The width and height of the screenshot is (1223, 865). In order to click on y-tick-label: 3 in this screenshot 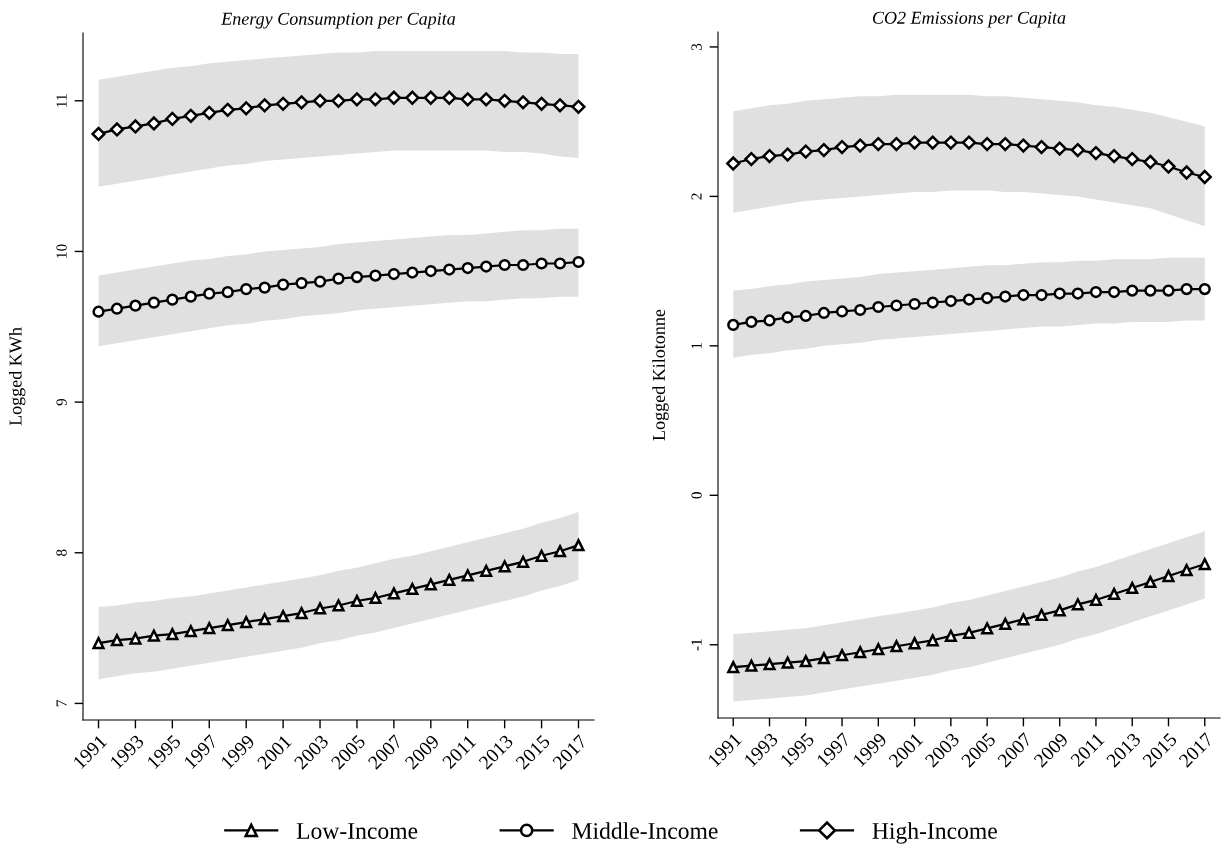, I will do `click(696, 47)`.